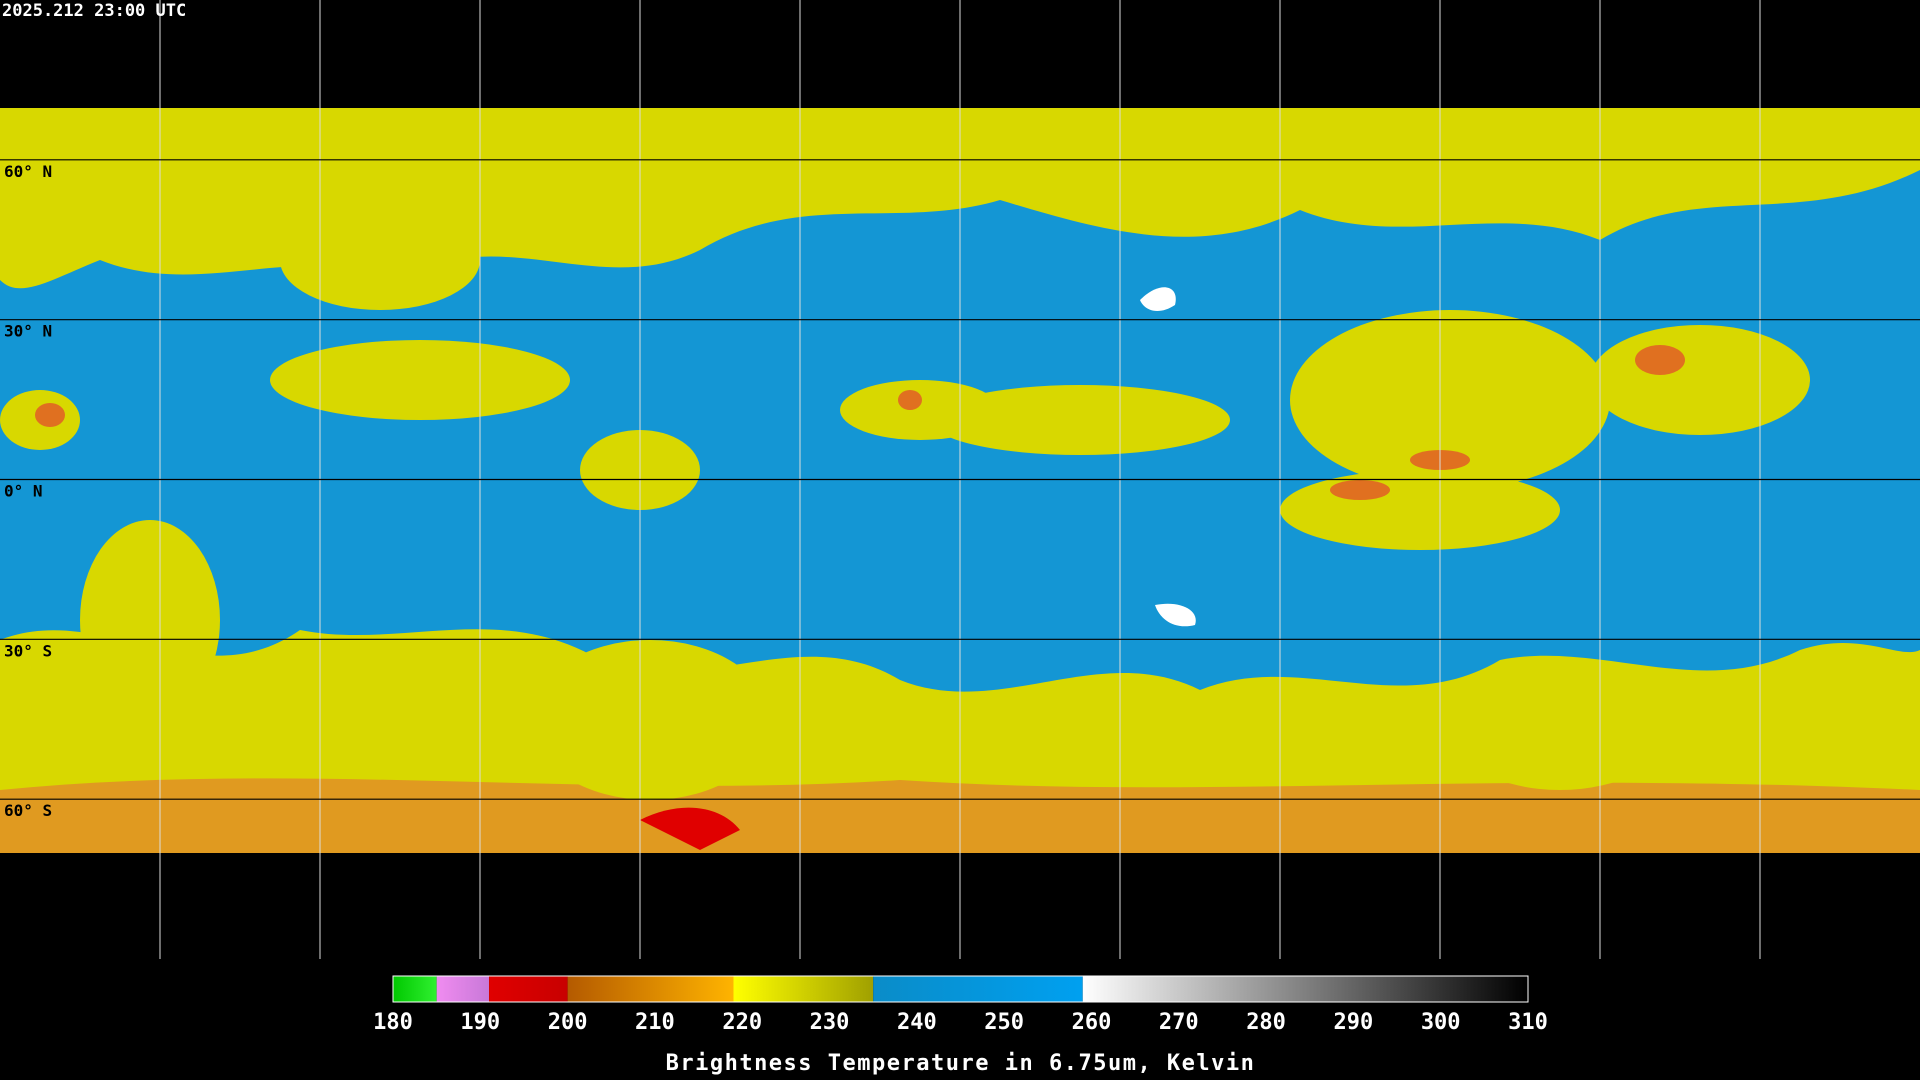  I want to click on colorbar-tick-label: 300, so click(1441, 1022).